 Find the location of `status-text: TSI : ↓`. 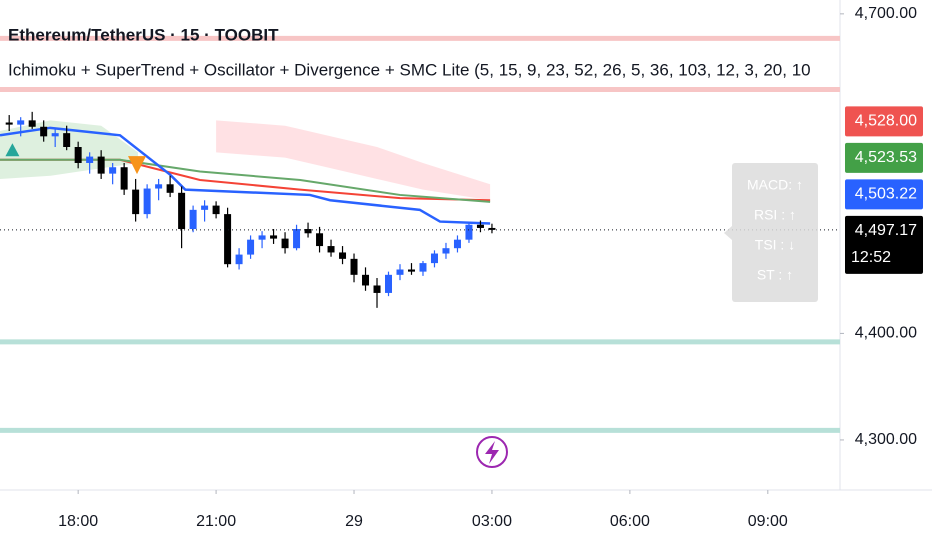

status-text: TSI : ↓ is located at coordinates (775, 245).